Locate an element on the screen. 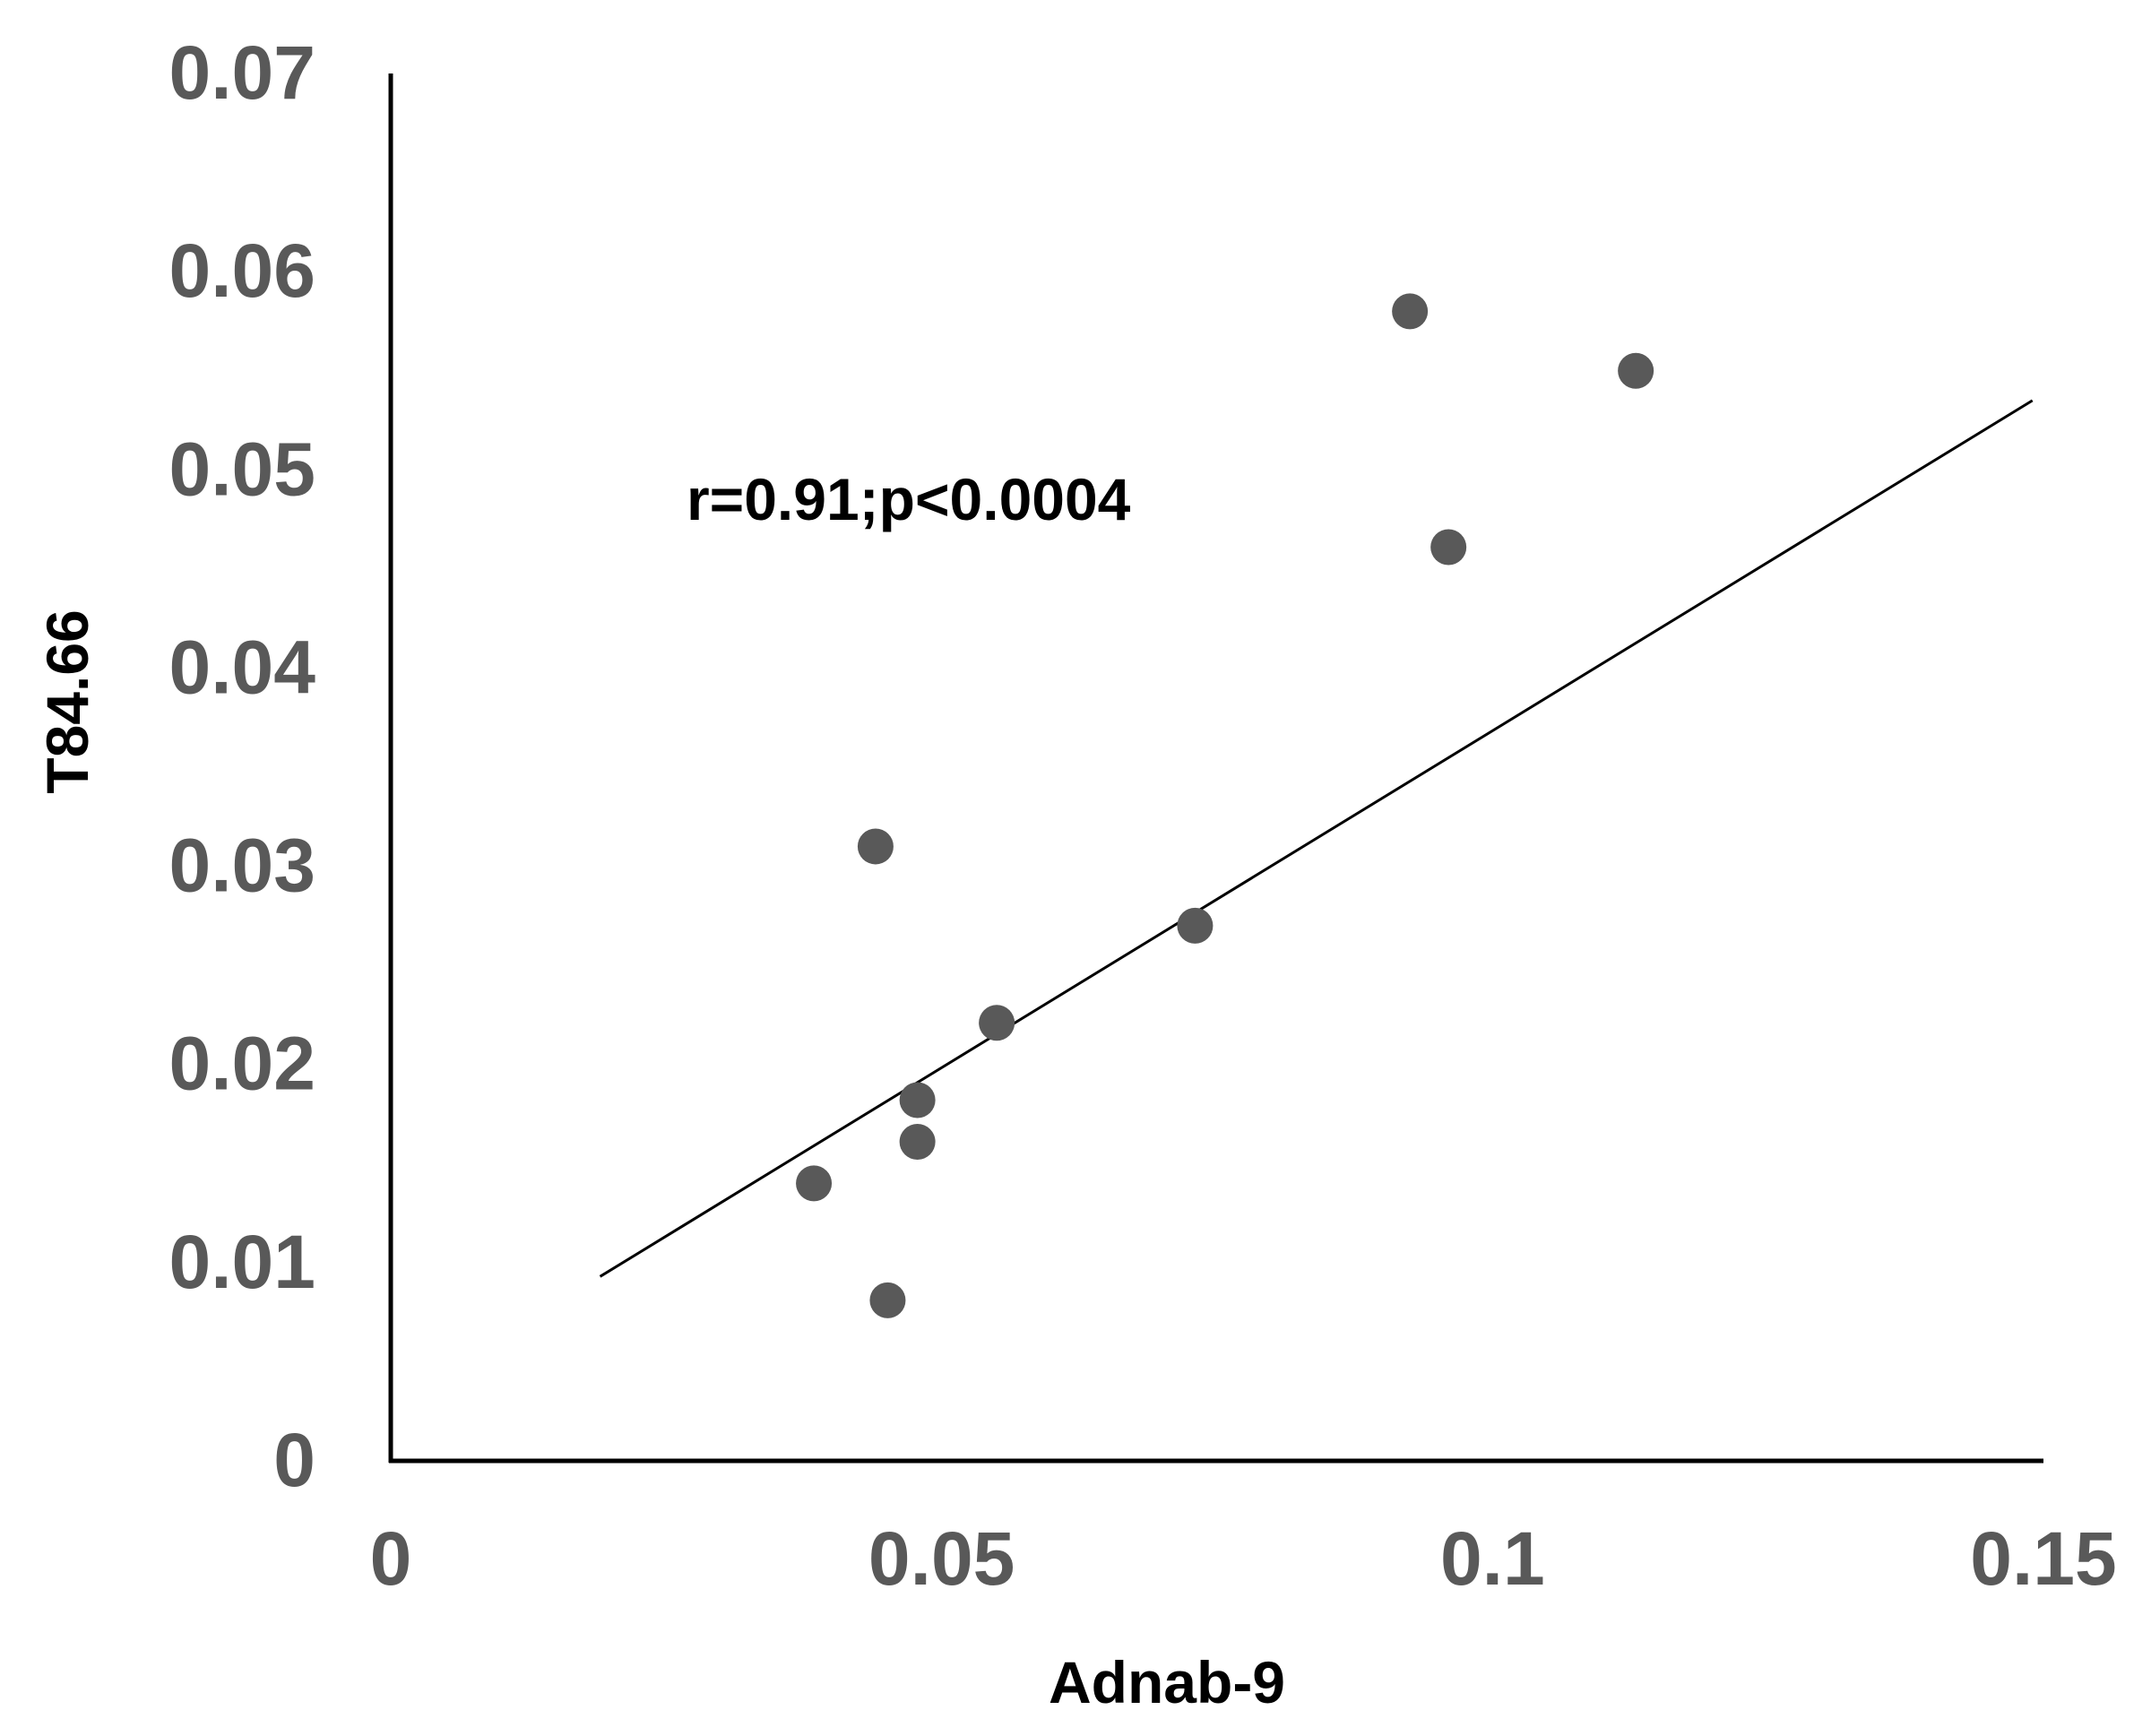 The width and height of the screenshot is (2151, 1736). x-tick-label: 0.15 is located at coordinates (2044, 1558).